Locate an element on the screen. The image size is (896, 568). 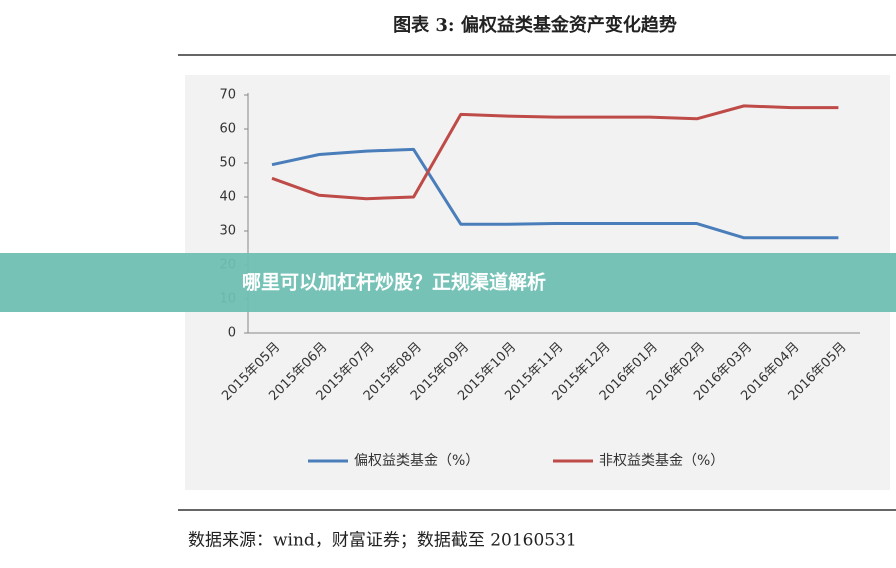
y-tick-label: 0 is located at coordinates (232, 333).